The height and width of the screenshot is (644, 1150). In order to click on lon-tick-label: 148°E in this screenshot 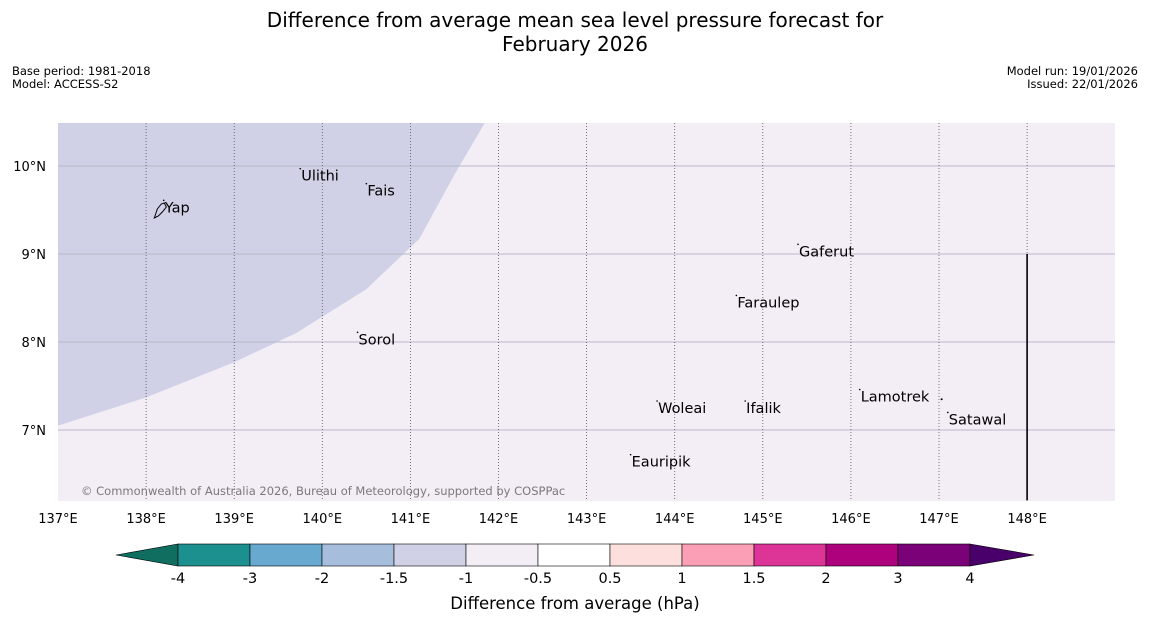, I will do `click(1027, 519)`.